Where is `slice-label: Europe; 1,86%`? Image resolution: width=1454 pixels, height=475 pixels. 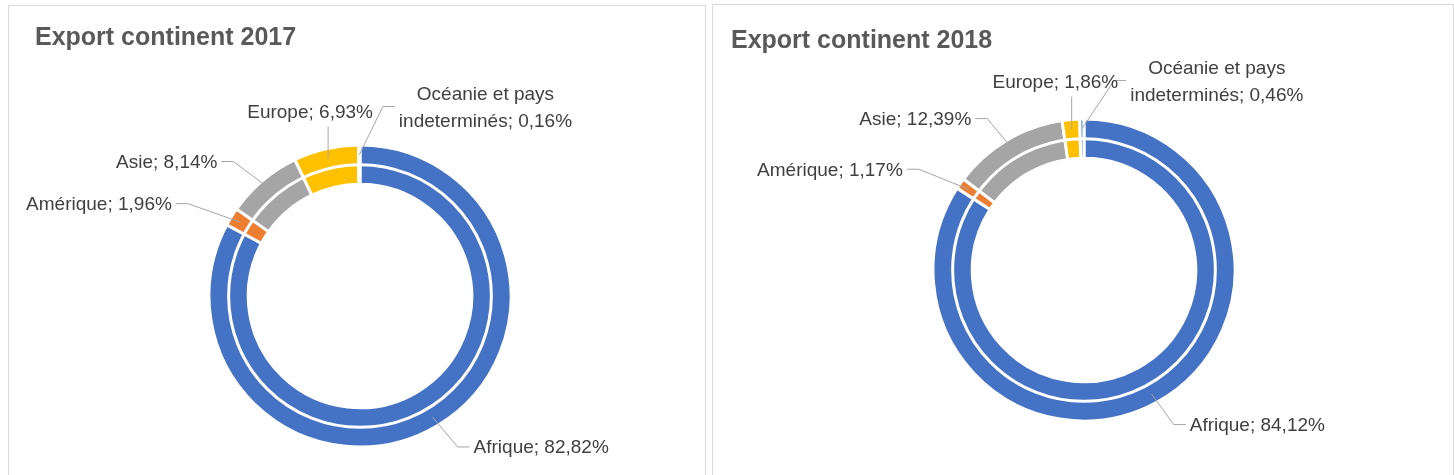
slice-label: Europe; 1,86% is located at coordinates (1055, 81).